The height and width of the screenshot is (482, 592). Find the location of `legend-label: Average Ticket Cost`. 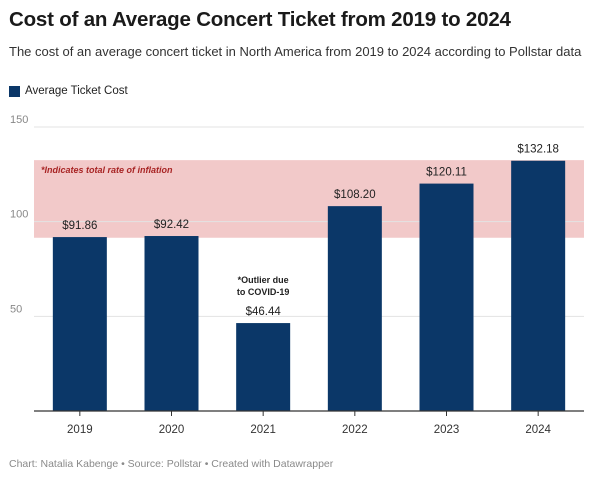

legend-label: Average Ticket Cost is located at coordinates (76, 91).